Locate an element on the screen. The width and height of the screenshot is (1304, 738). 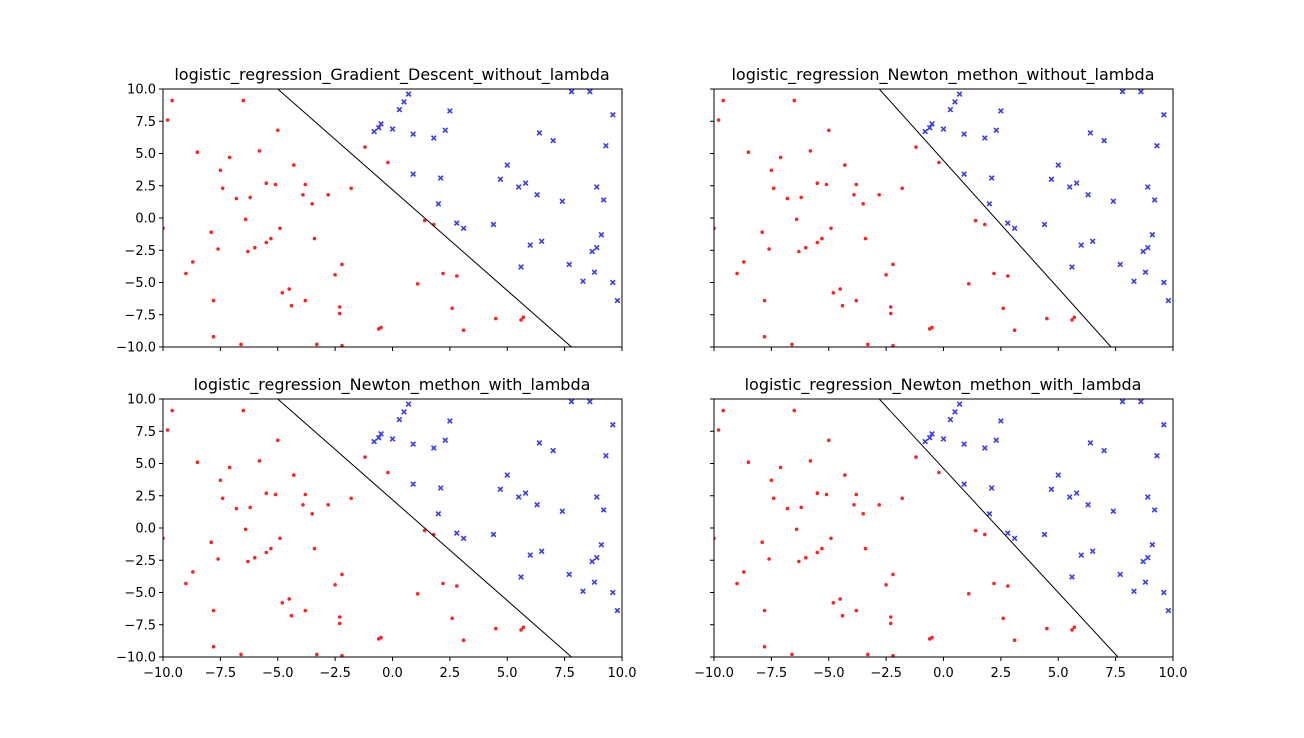
x-tick-label: −5.0 is located at coordinates (278, 673).